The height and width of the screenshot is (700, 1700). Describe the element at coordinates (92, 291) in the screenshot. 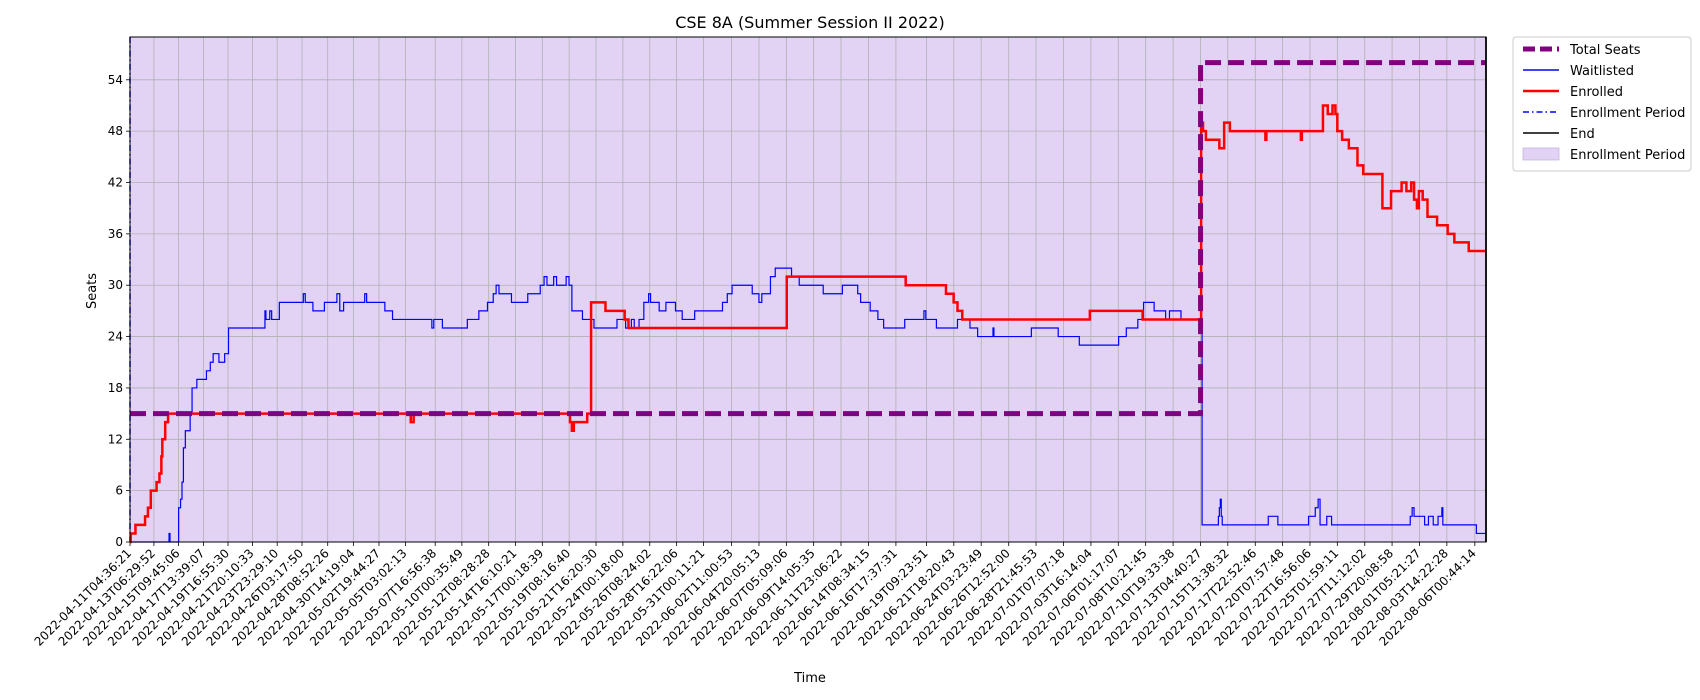

I see `y-axis-label: Seats` at that location.